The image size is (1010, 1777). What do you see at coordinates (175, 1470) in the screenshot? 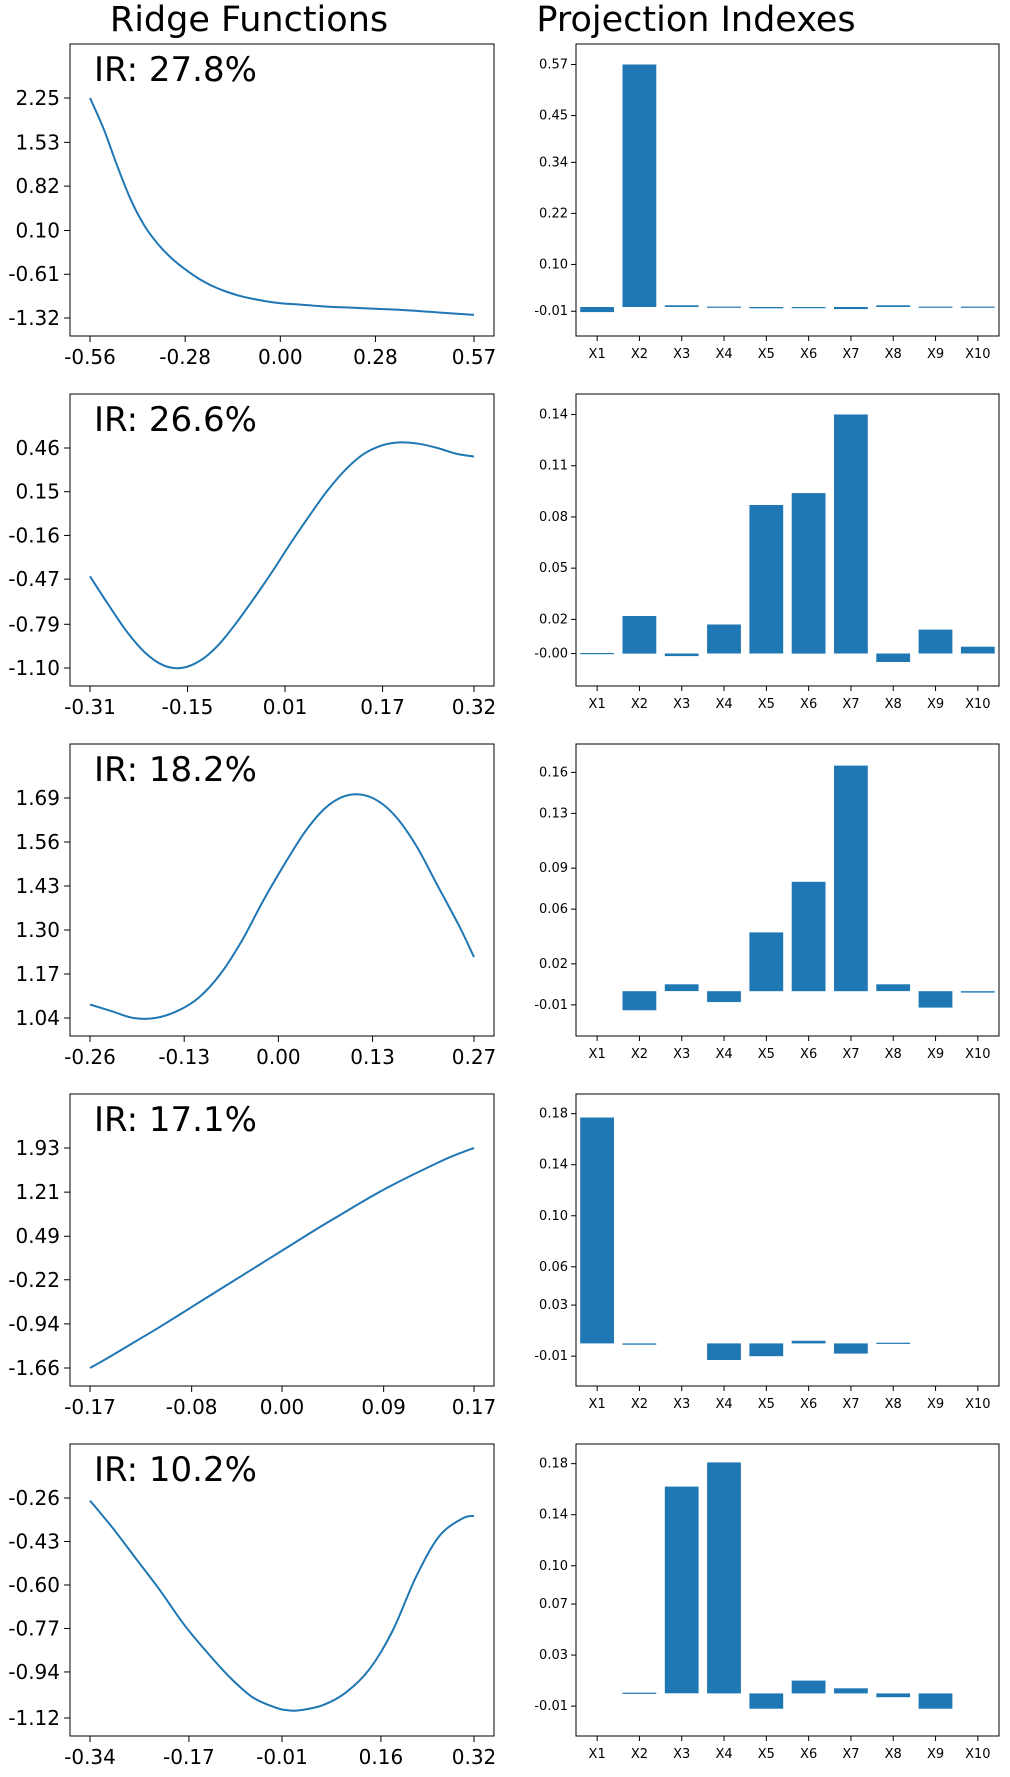
I see `ir-annotation: IR: 10.2%` at bounding box center [175, 1470].